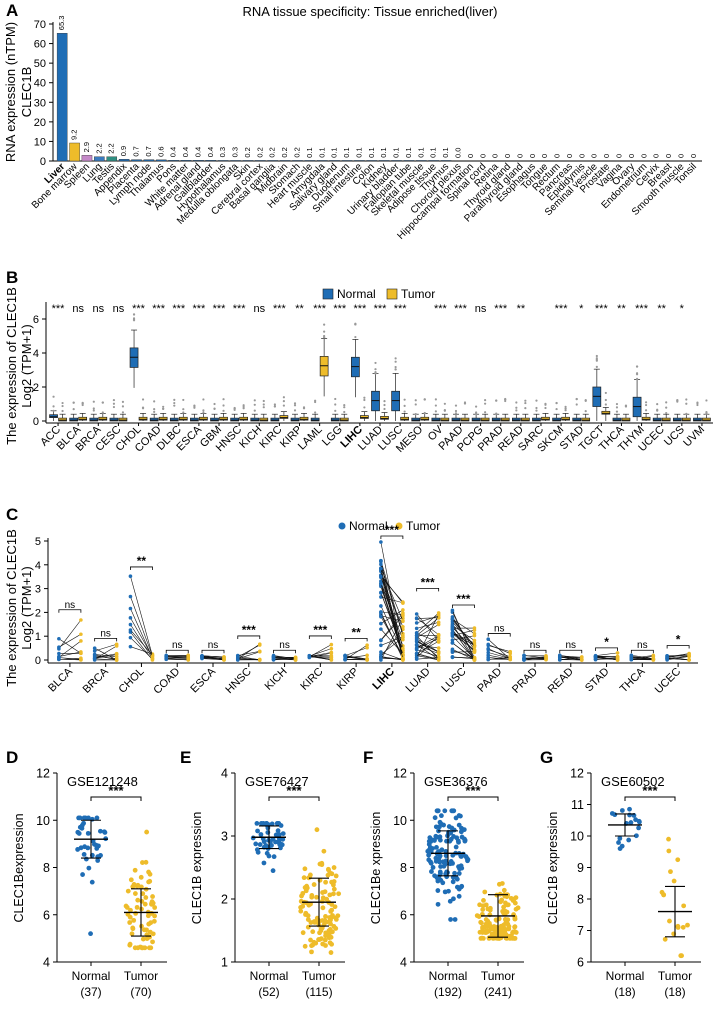  Describe the element at coordinates (141, 568) in the screenshot. I see `c-bracket-chol` at that location.